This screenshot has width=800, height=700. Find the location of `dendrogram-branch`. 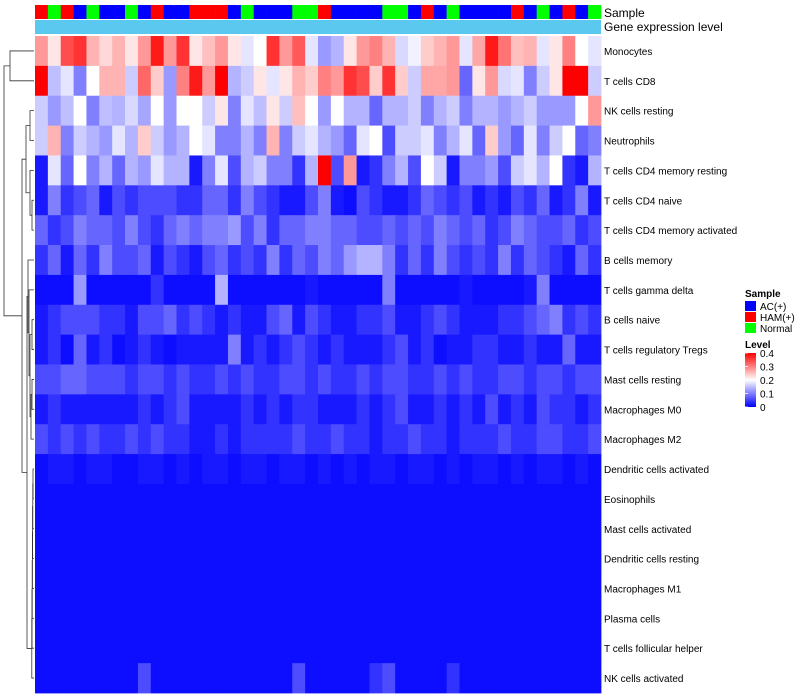

dendrogram-branch is located at coordinates (27, 159).